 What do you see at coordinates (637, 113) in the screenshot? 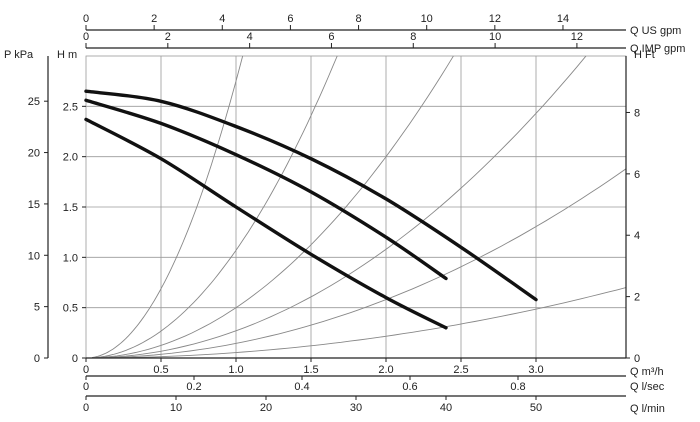
I see `right-axis-tick-label: 8` at bounding box center [637, 113].